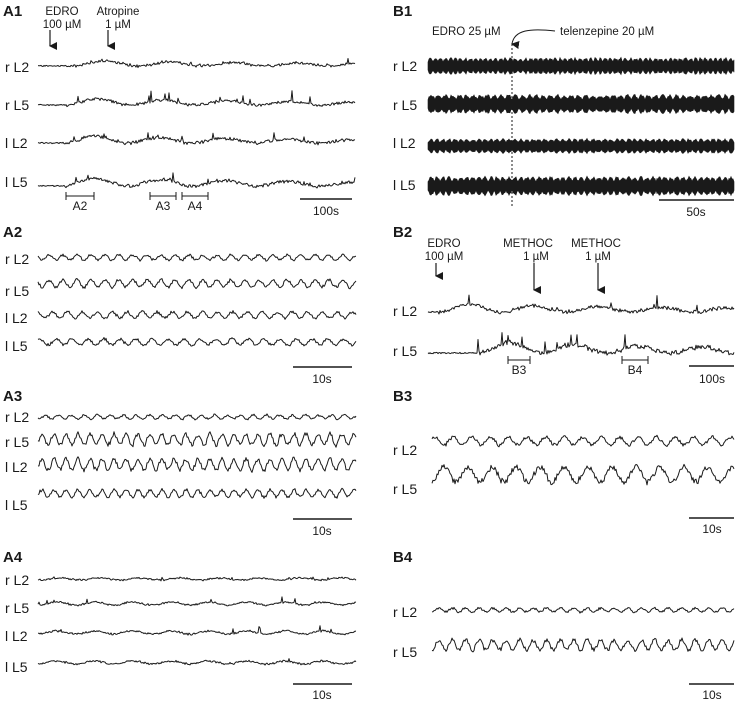 This screenshot has width=737, height=701. Describe the element at coordinates (536, 257) in the screenshot. I see `methoc-concentration-1: 1 µM` at that location.